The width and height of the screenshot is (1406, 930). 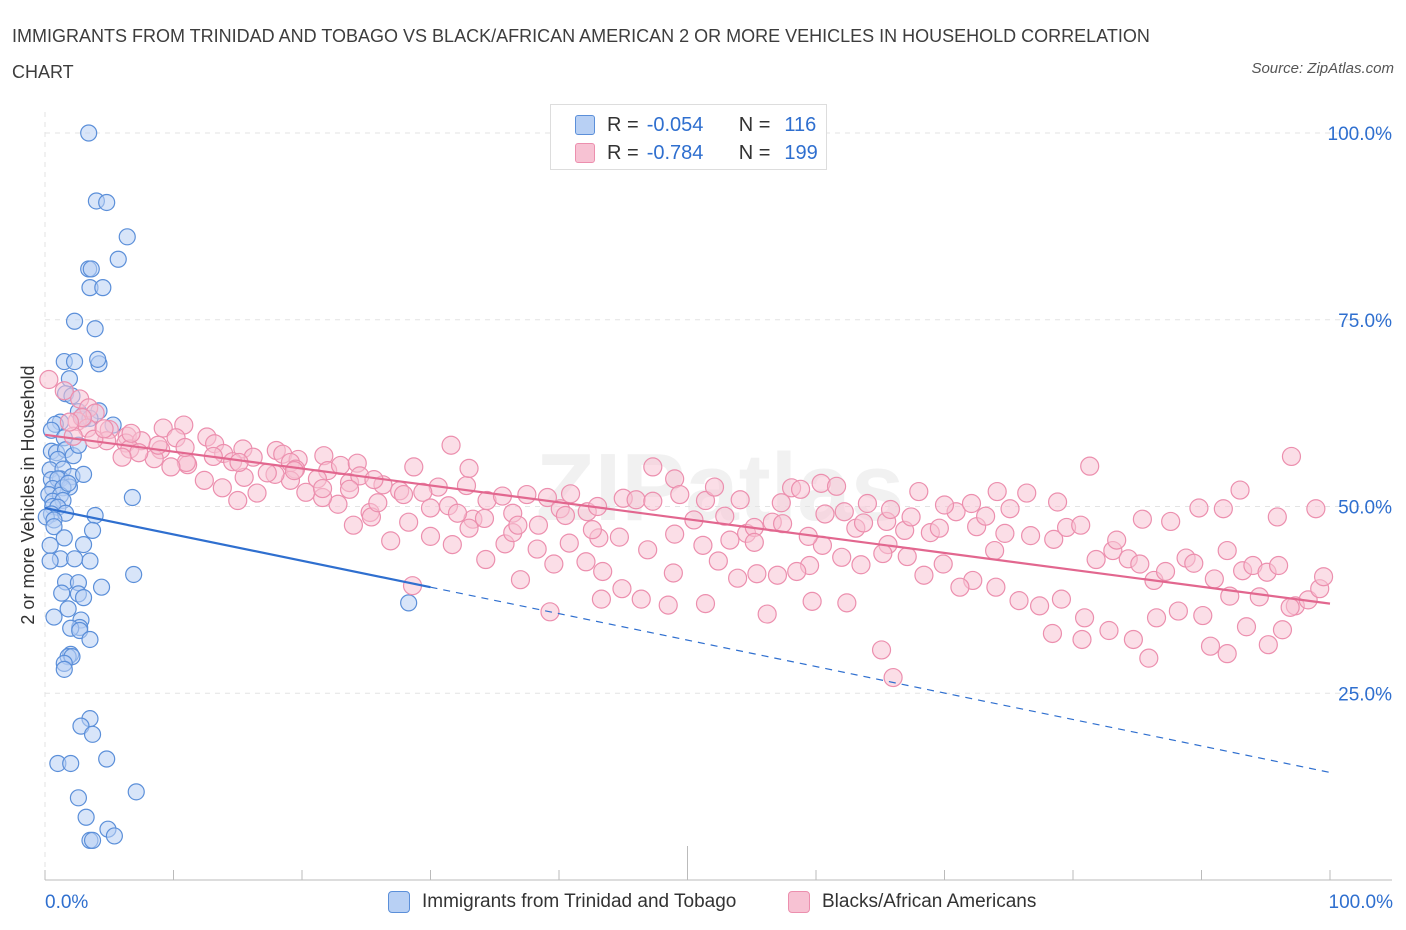 What do you see at coordinates (237, 547) in the screenshot?
I see `trend-line-trinidad` at bounding box center [237, 547].